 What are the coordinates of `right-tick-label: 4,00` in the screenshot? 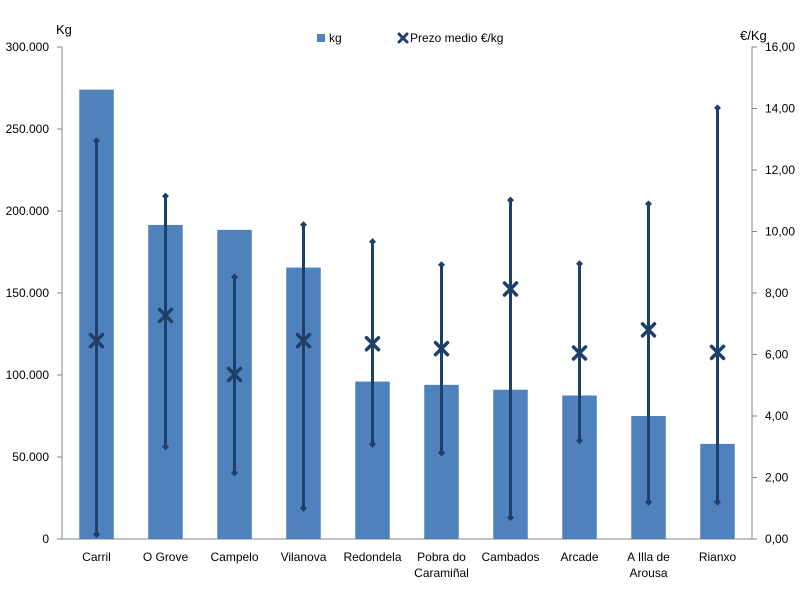 It's located at (777, 416).